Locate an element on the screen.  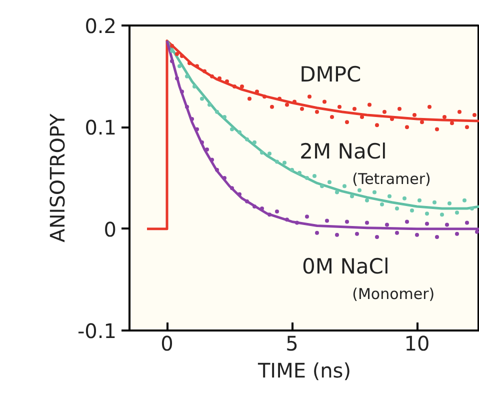
annotation: (Monomer) is located at coordinates (393, 293).